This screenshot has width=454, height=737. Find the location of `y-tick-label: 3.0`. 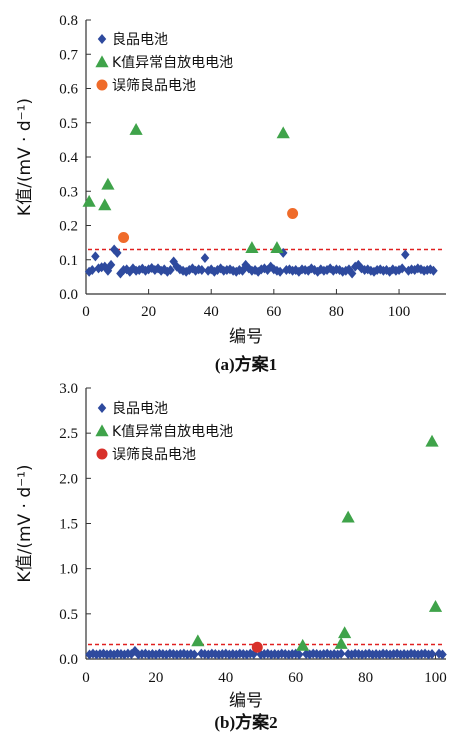

y-tick-label: 3.0 is located at coordinates (68, 389).